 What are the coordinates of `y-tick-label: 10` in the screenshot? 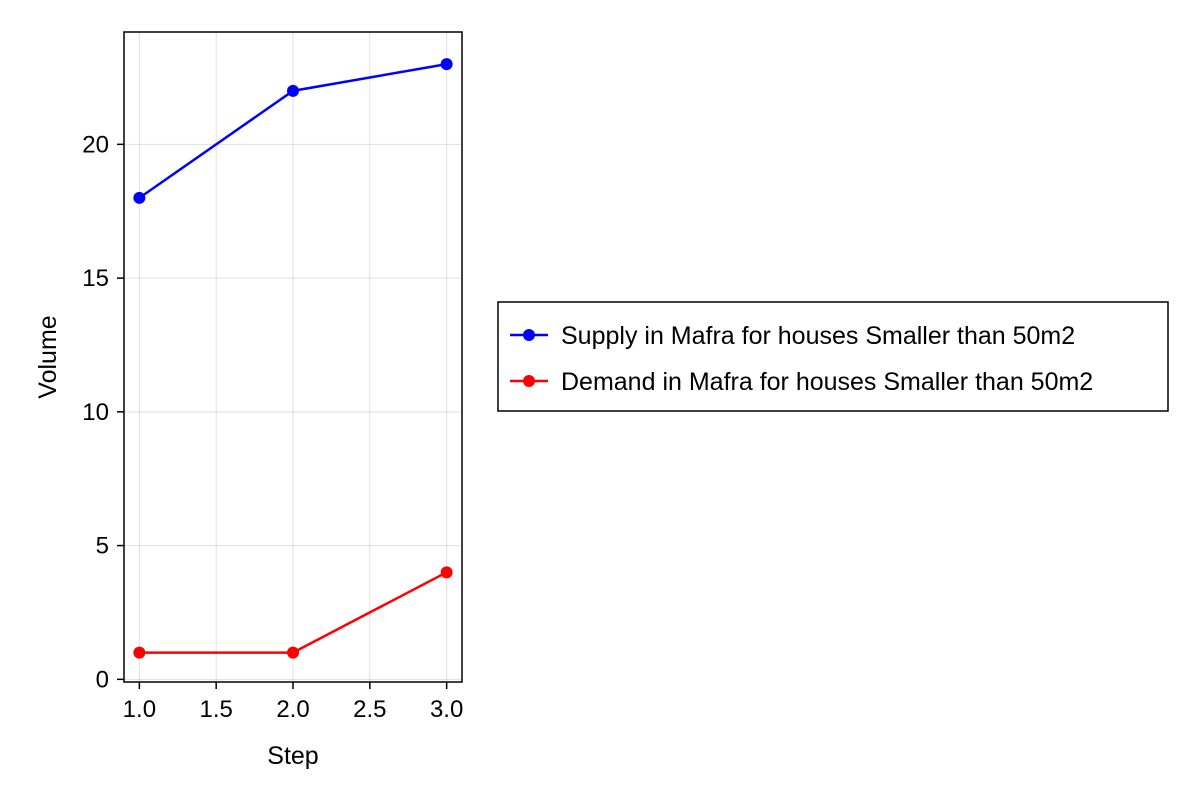 It's located at (95, 412).